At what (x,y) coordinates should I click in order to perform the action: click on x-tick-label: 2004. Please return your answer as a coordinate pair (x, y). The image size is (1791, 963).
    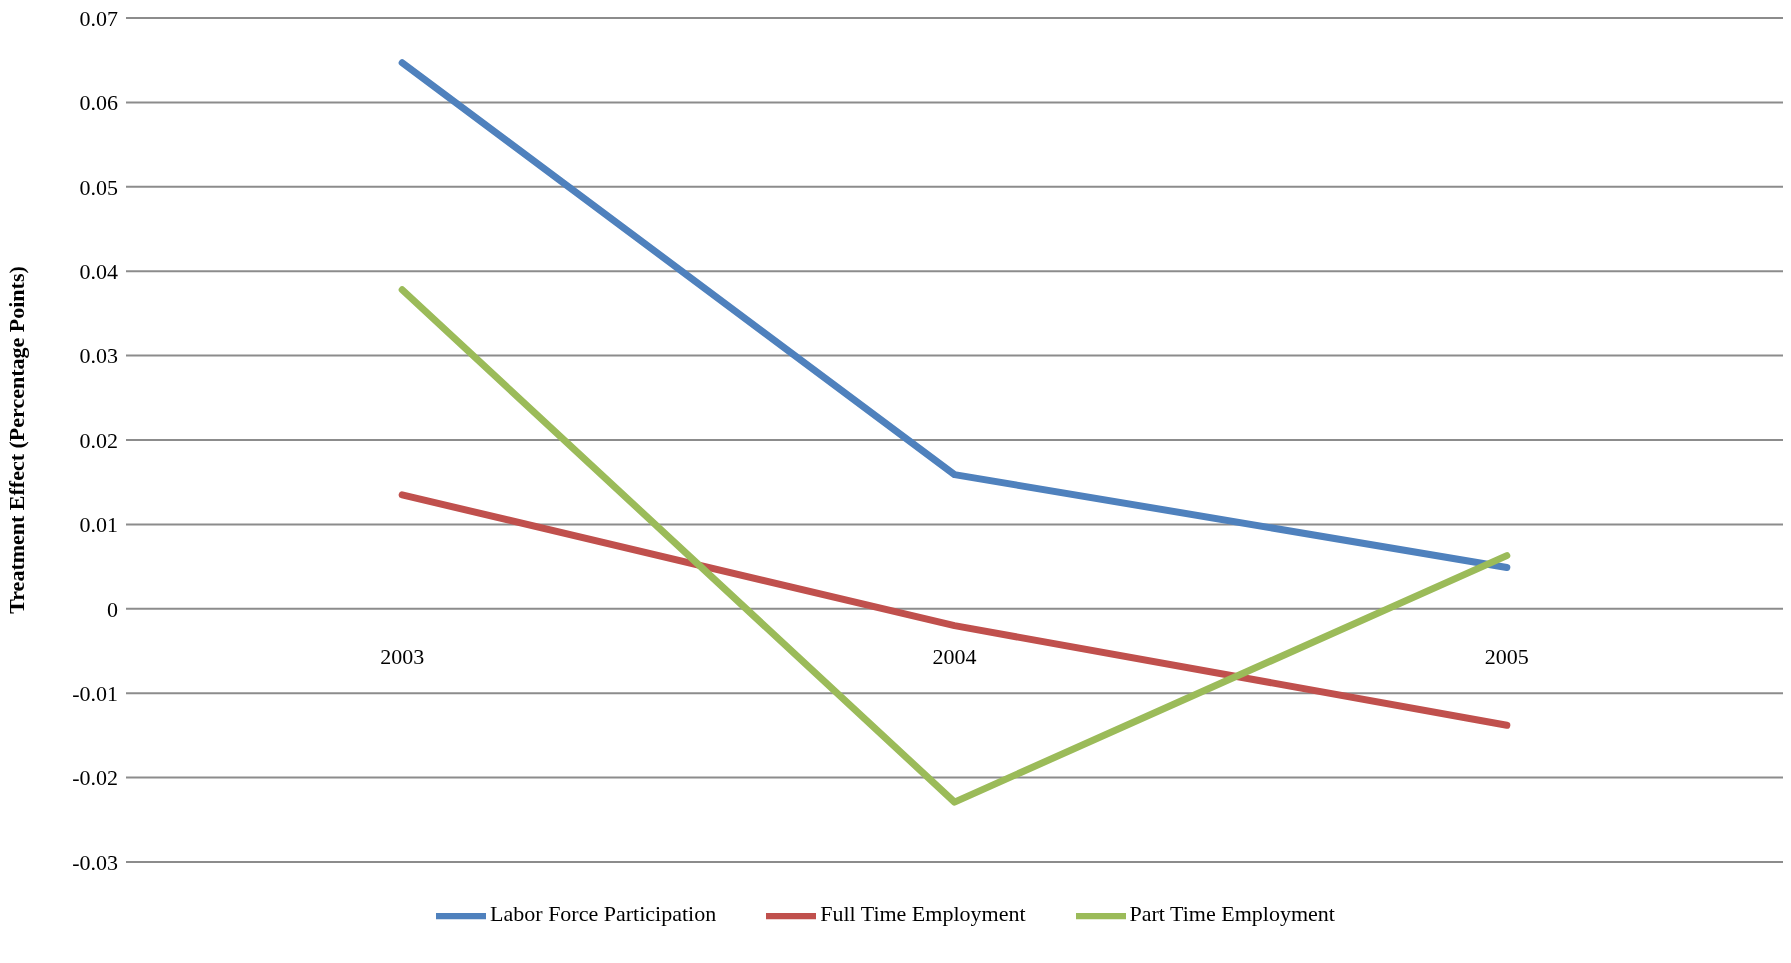
    Looking at the image, I should click on (954, 657).